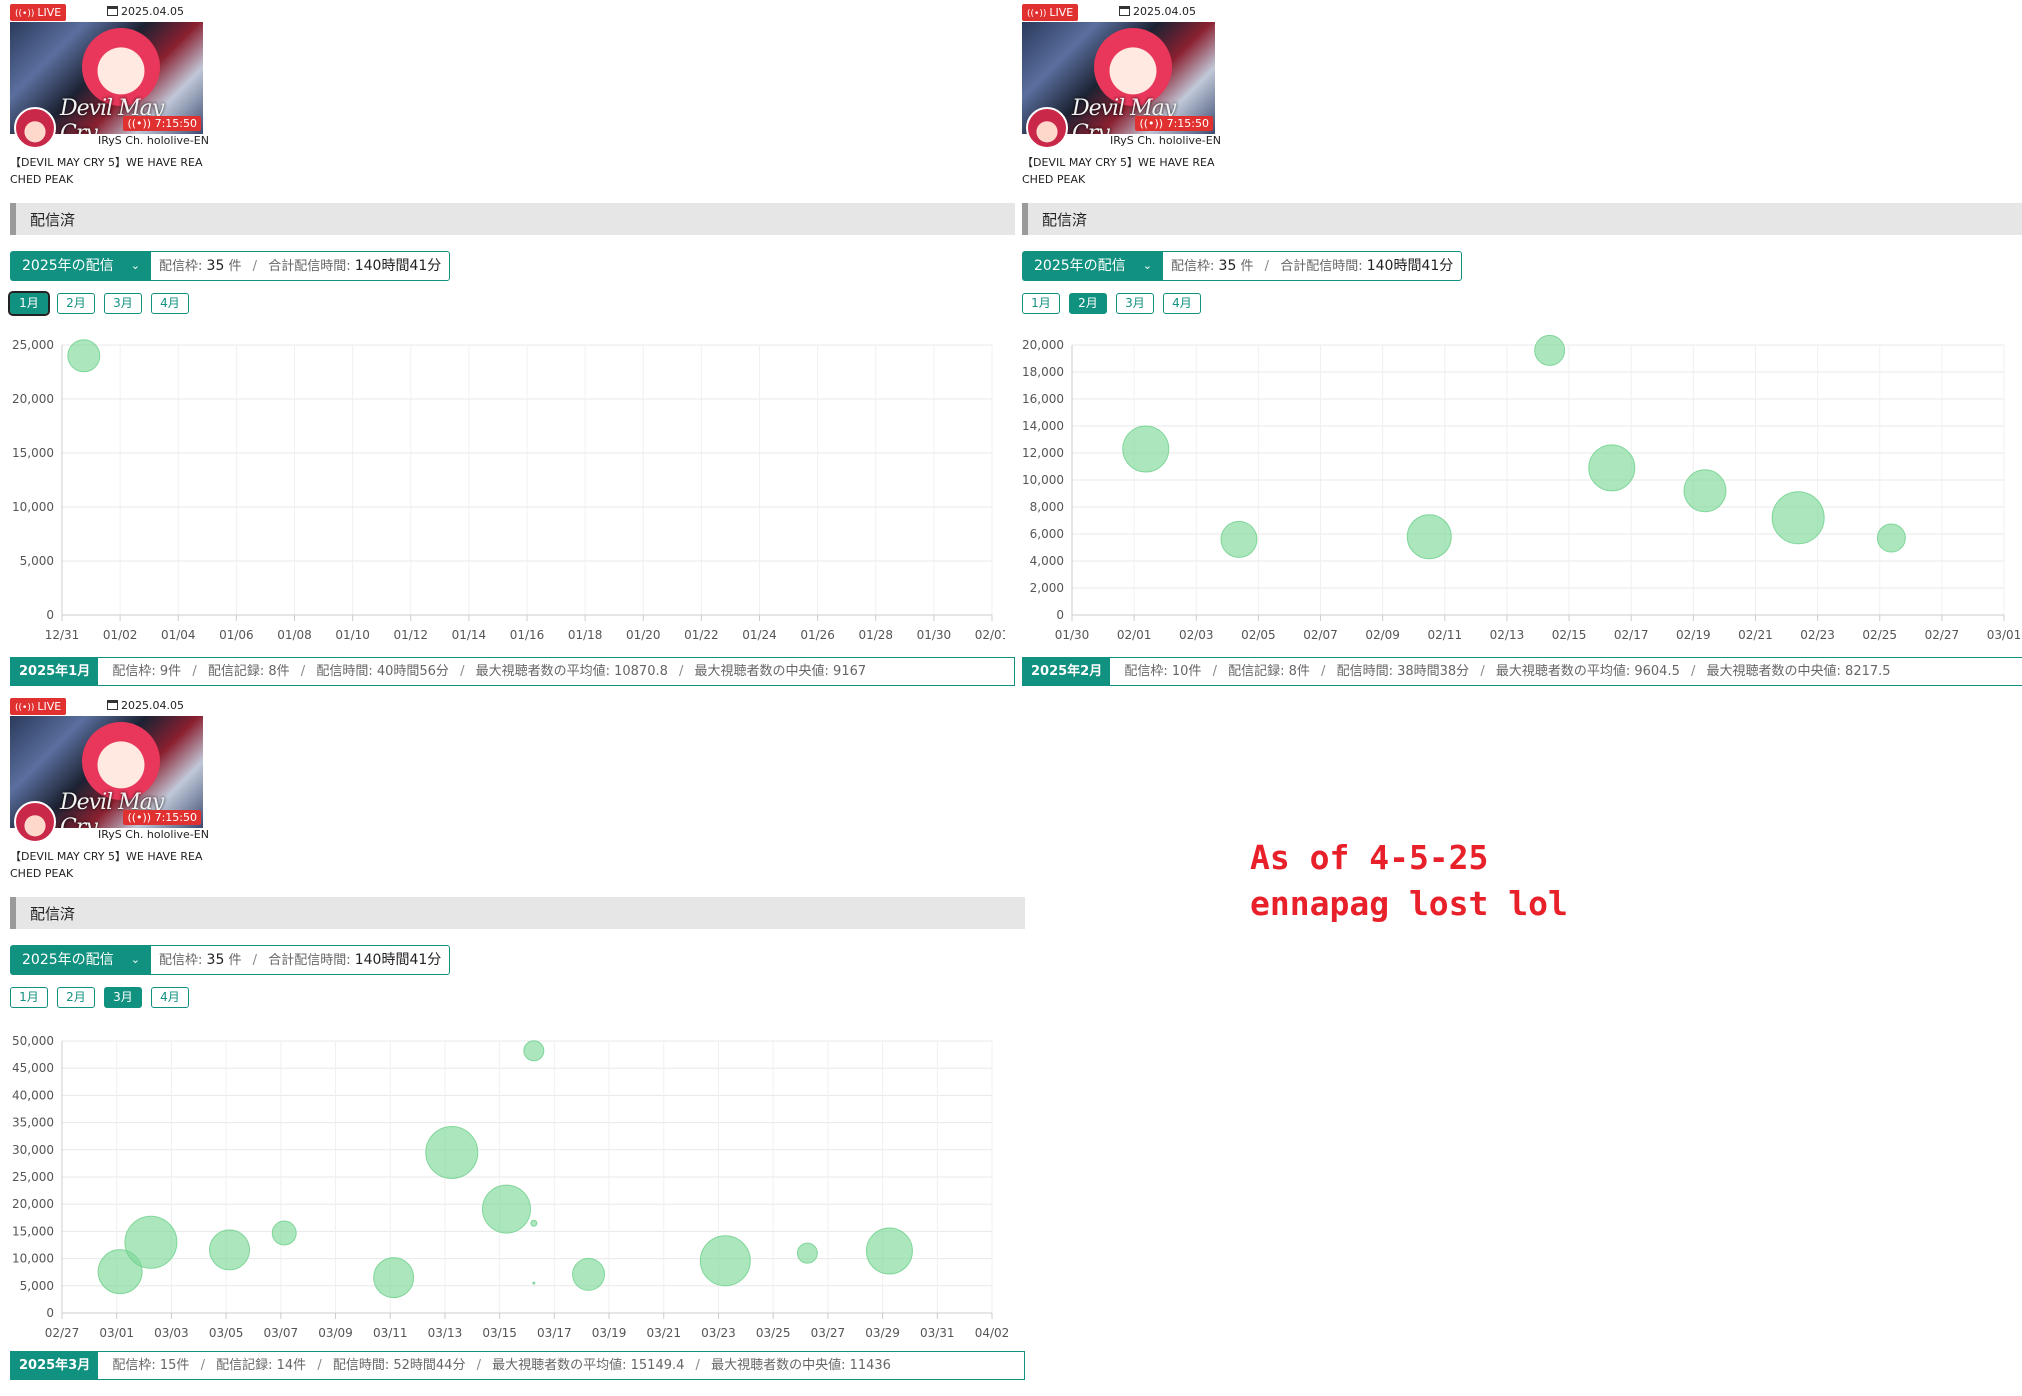 The height and width of the screenshot is (1396, 2022). What do you see at coordinates (1170, 18) in the screenshot?
I see `stream-date: 2025.04.05 13:11` at bounding box center [1170, 18].